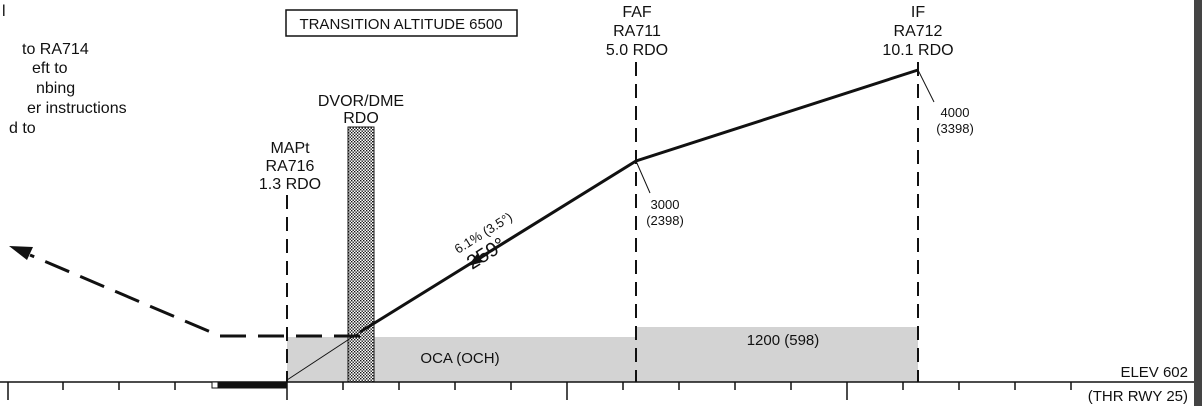  What do you see at coordinates (194, 295) in the screenshot?
I see `missed-approach-path` at bounding box center [194, 295].